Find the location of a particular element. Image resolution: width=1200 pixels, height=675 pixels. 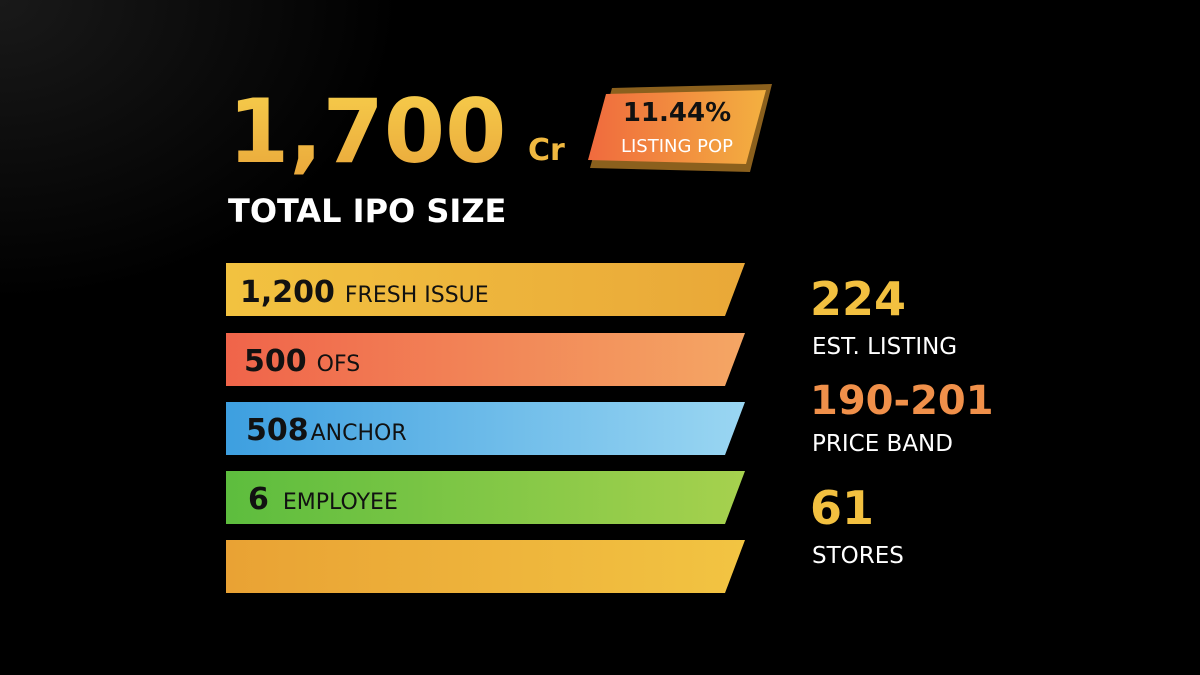

stat-value: 224 is located at coordinates (858, 299).